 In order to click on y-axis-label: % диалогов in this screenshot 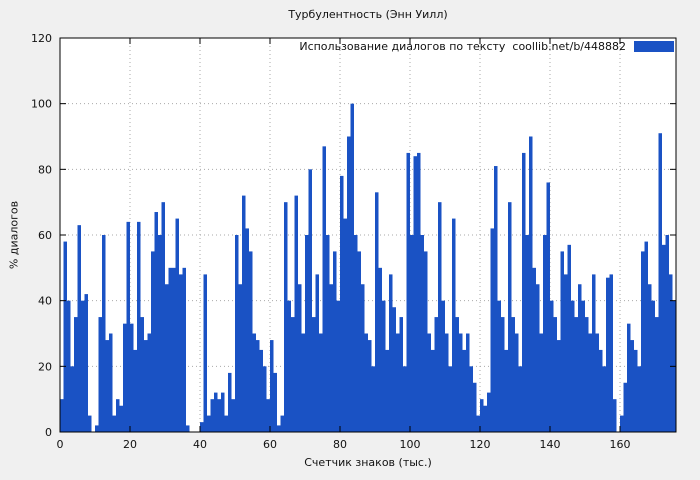, I will do `click(14, 235)`.